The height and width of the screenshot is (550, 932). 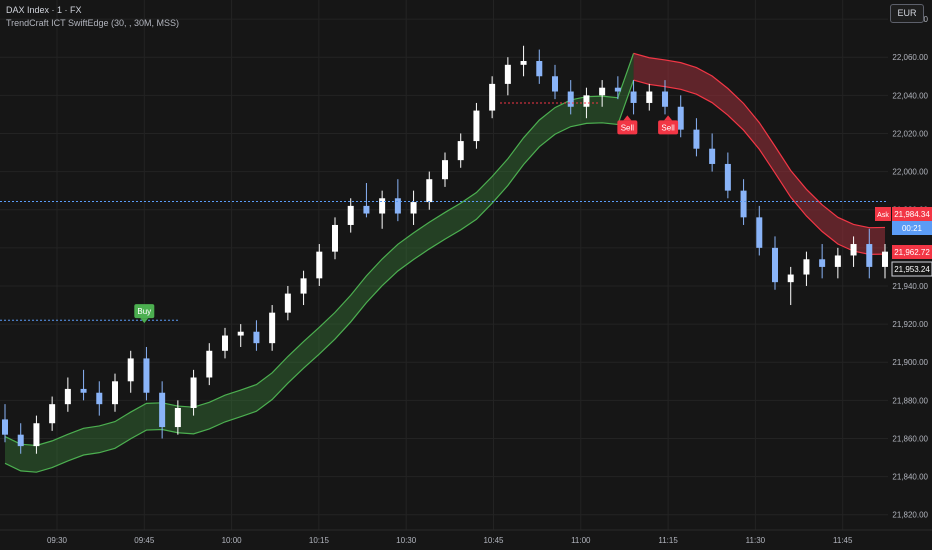 What do you see at coordinates (493, 540) in the screenshot?
I see `x-tick-label: 10:45` at bounding box center [493, 540].